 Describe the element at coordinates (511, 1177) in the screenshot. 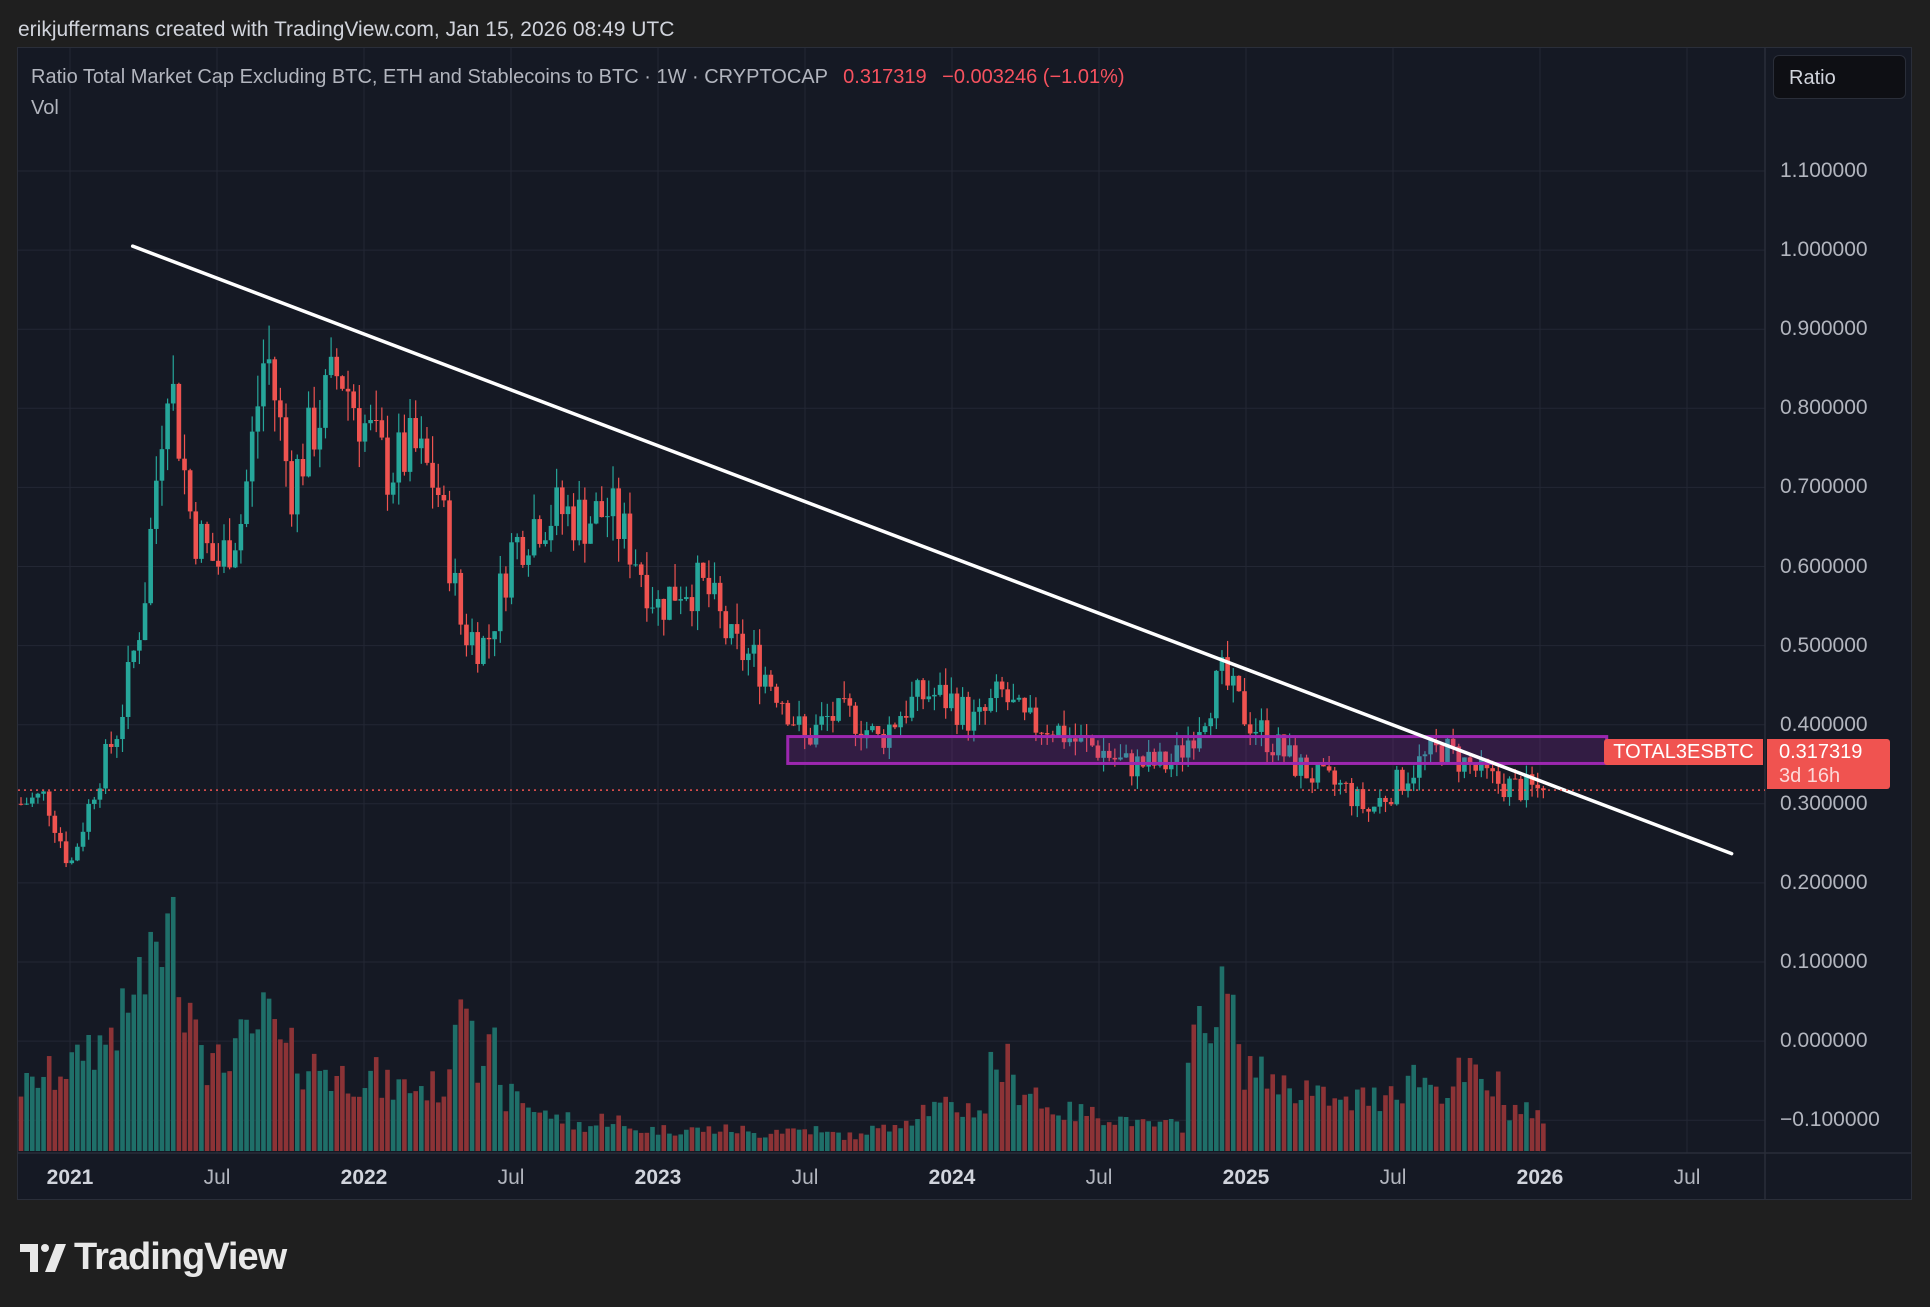

I see `time-tick-label: Jul` at that location.